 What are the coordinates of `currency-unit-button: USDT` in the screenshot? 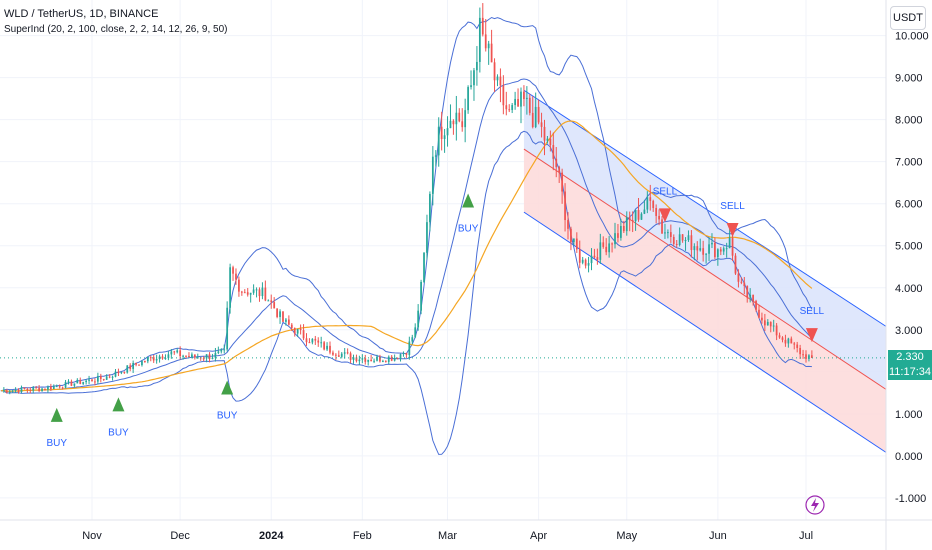 It's located at (908, 18).